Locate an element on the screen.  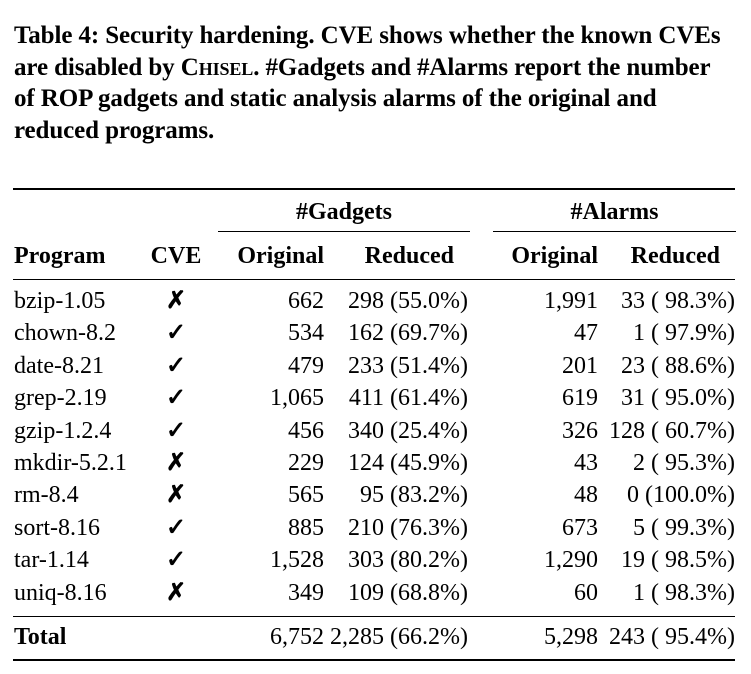
cell-gadgets-original: 349 is located at coordinates (306, 592).